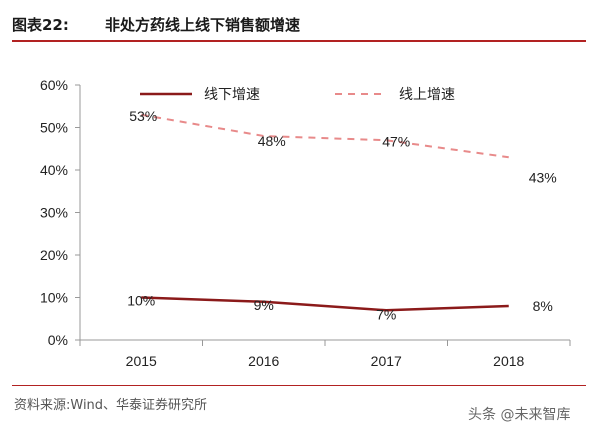  What do you see at coordinates (272, 141) in the screenshot?
I see `data-label: 48%` at bounding box center [272, 141].